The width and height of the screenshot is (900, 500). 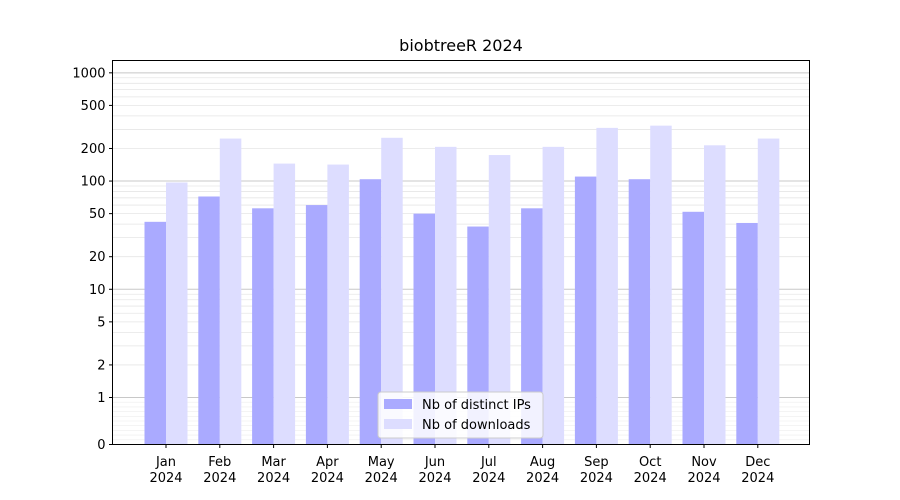 What do you see at coordinates (488, 462) in the screenshot?
I see `x-tick-label-month: Jul` at bounding box center [488, 462].